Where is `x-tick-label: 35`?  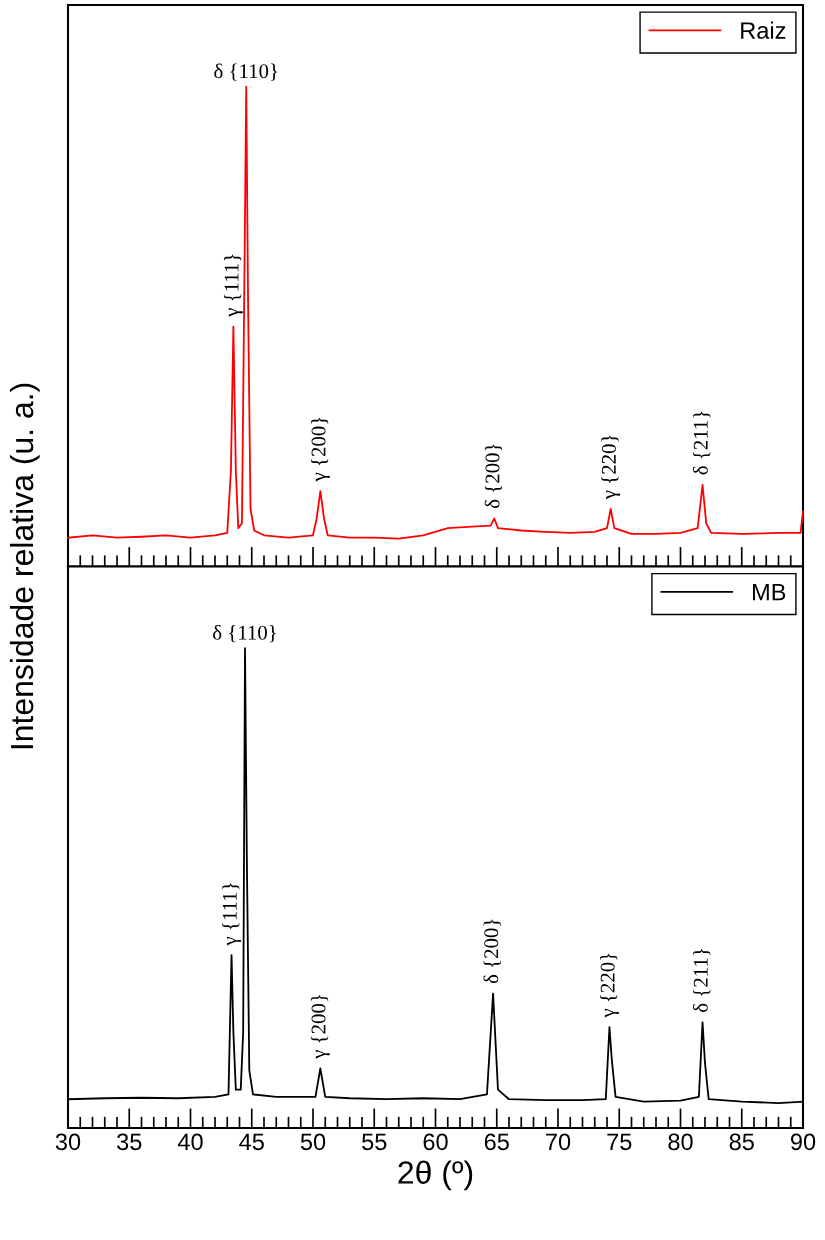 x-tick-label: 35 is located at coordinates (129, 1142).